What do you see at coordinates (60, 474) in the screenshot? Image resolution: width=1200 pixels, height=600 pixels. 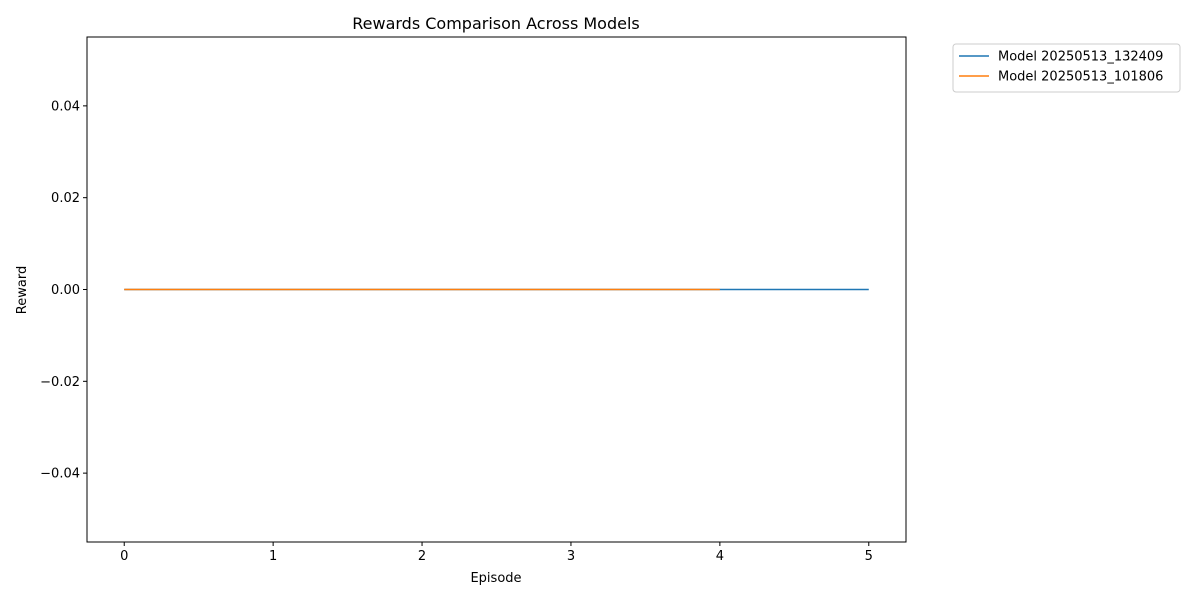 I see `y-tick-label: −0.04` at bounding box center [60, 474].